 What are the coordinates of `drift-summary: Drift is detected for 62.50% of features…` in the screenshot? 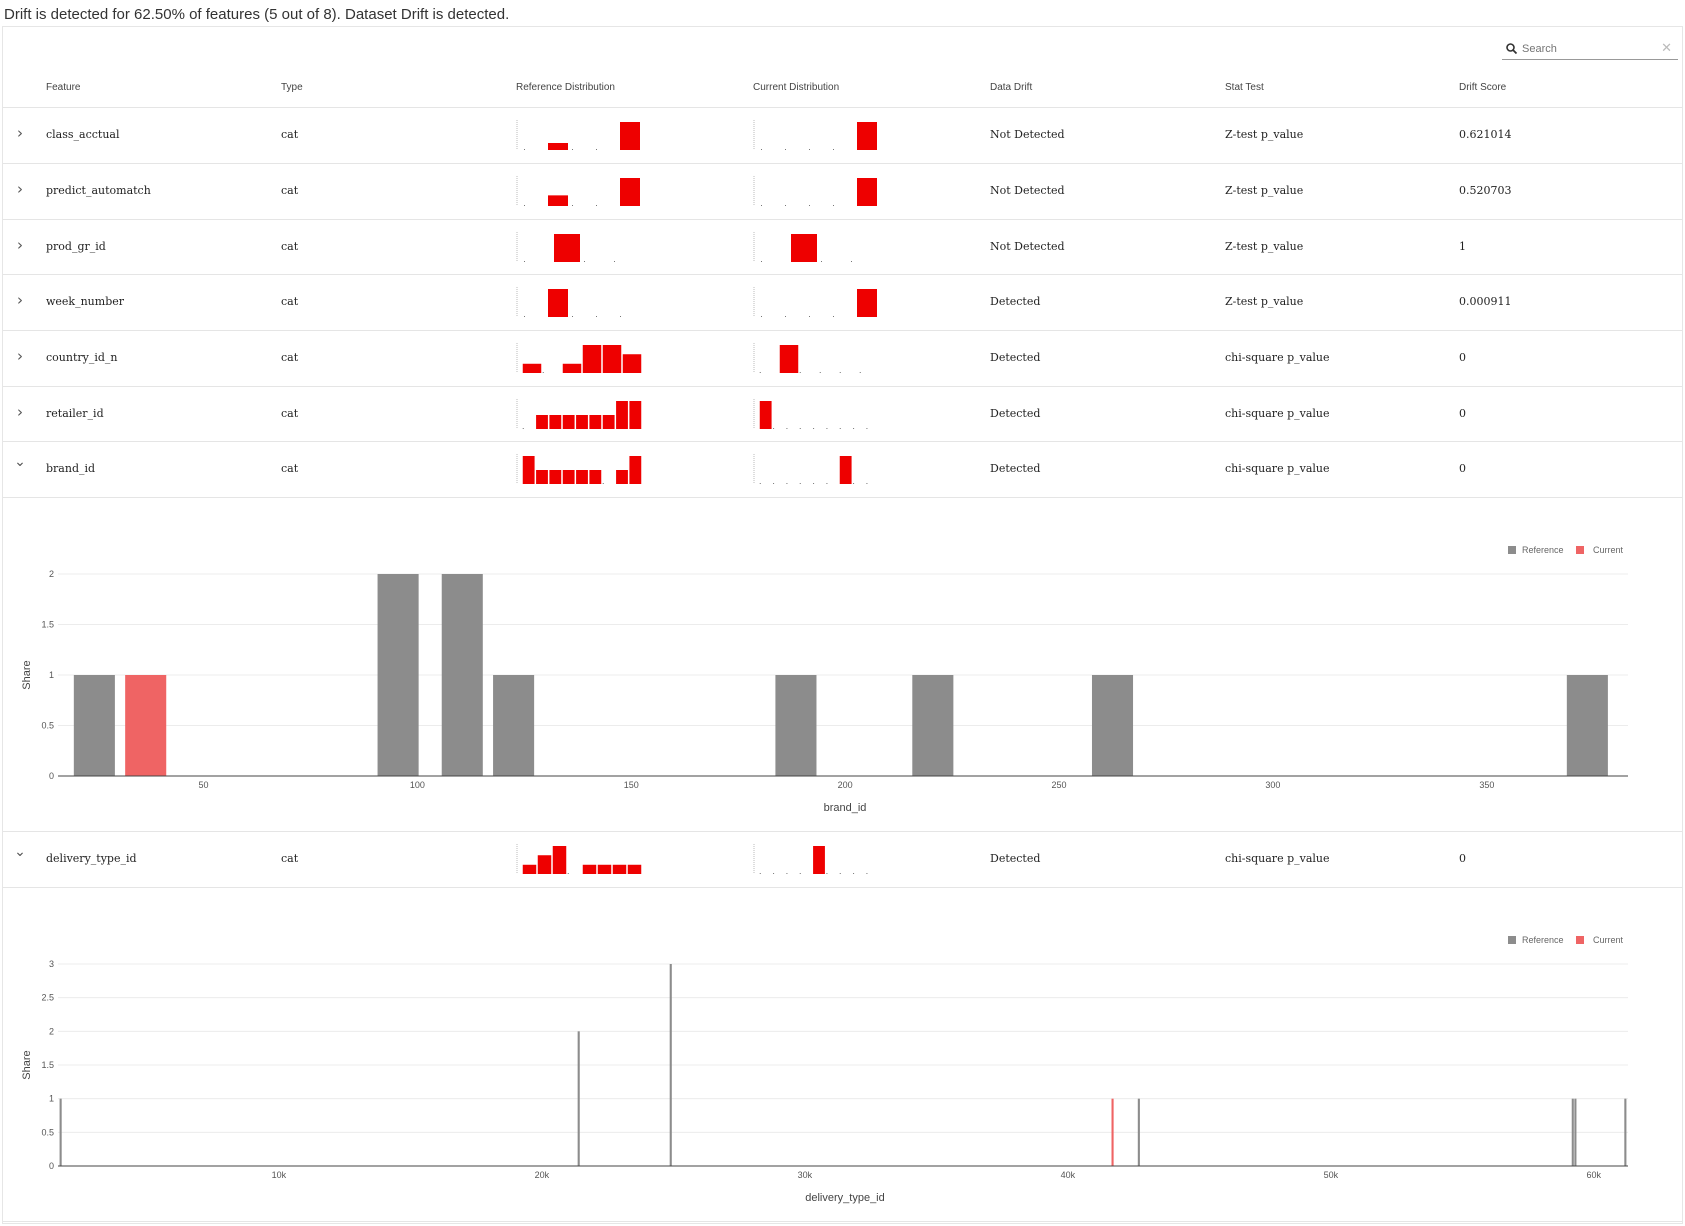 It's located at (257, 14).